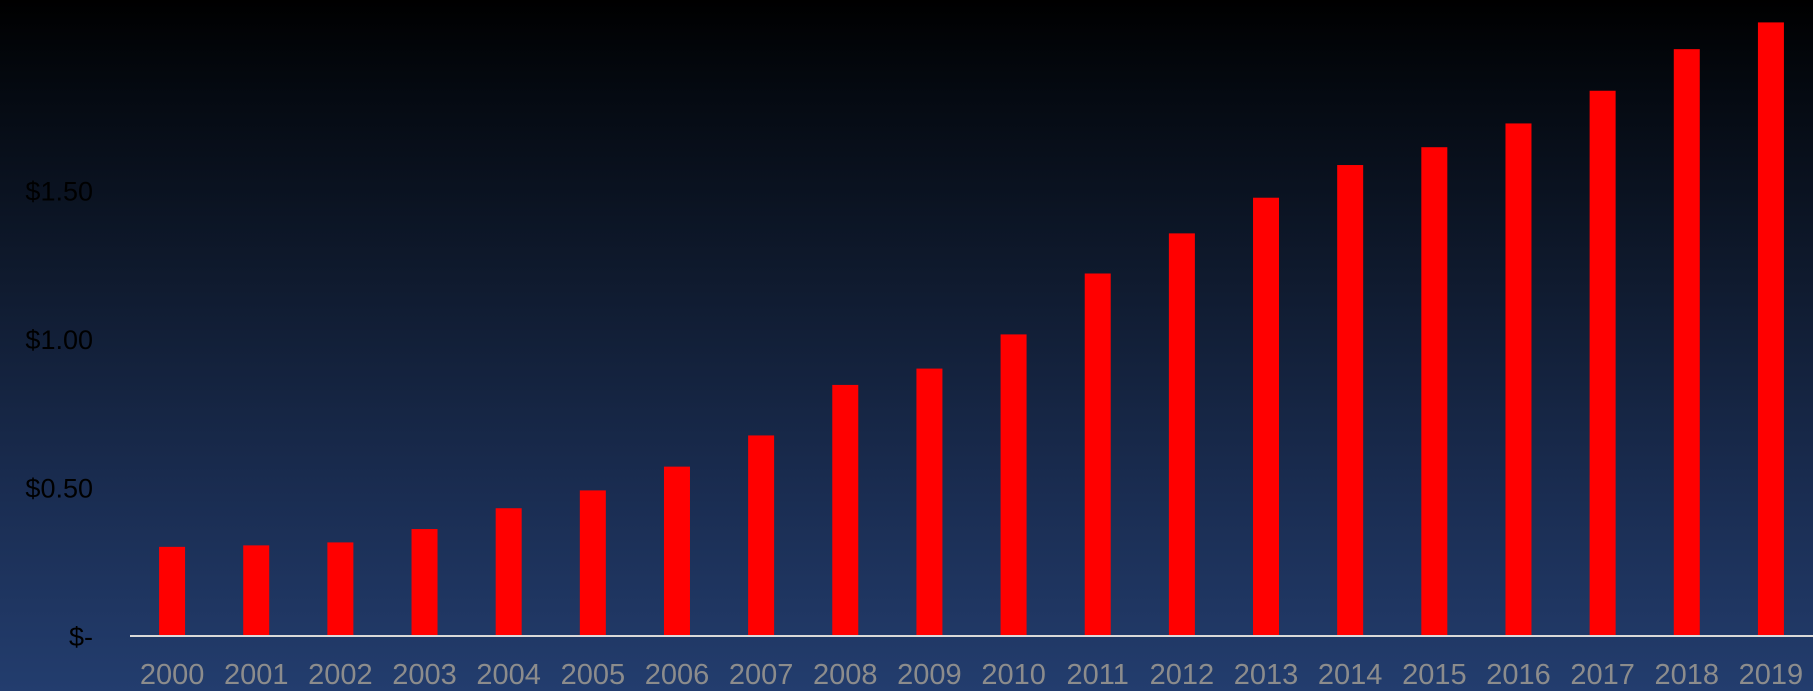 The height and width of the screenshot is (691, 1813). What do you see at coordinates (1350, 675) in the screenshot?
I see `x-tick-label: 2014` at bounding box center [1350, 675].